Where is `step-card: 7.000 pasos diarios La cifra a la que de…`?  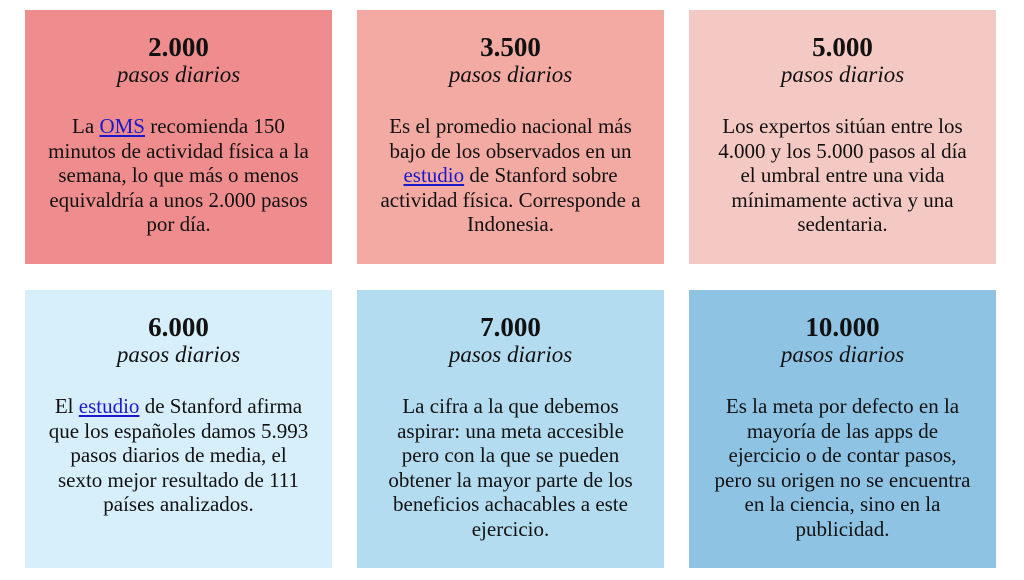
step-card: 7.000 pasos diarios La cifra a la que de… is located at coordinates (510, 429).